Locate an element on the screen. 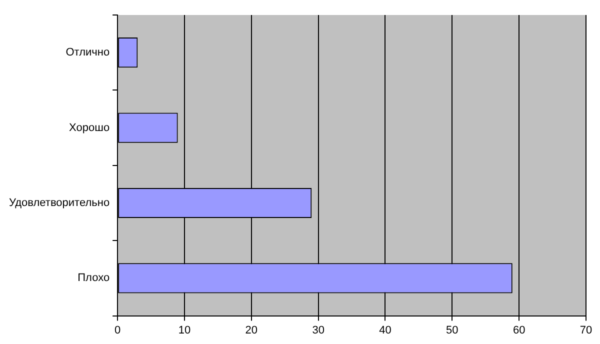 The image size is (600, 344). x-tick-label: 30 is located at coordinates (318, 330).